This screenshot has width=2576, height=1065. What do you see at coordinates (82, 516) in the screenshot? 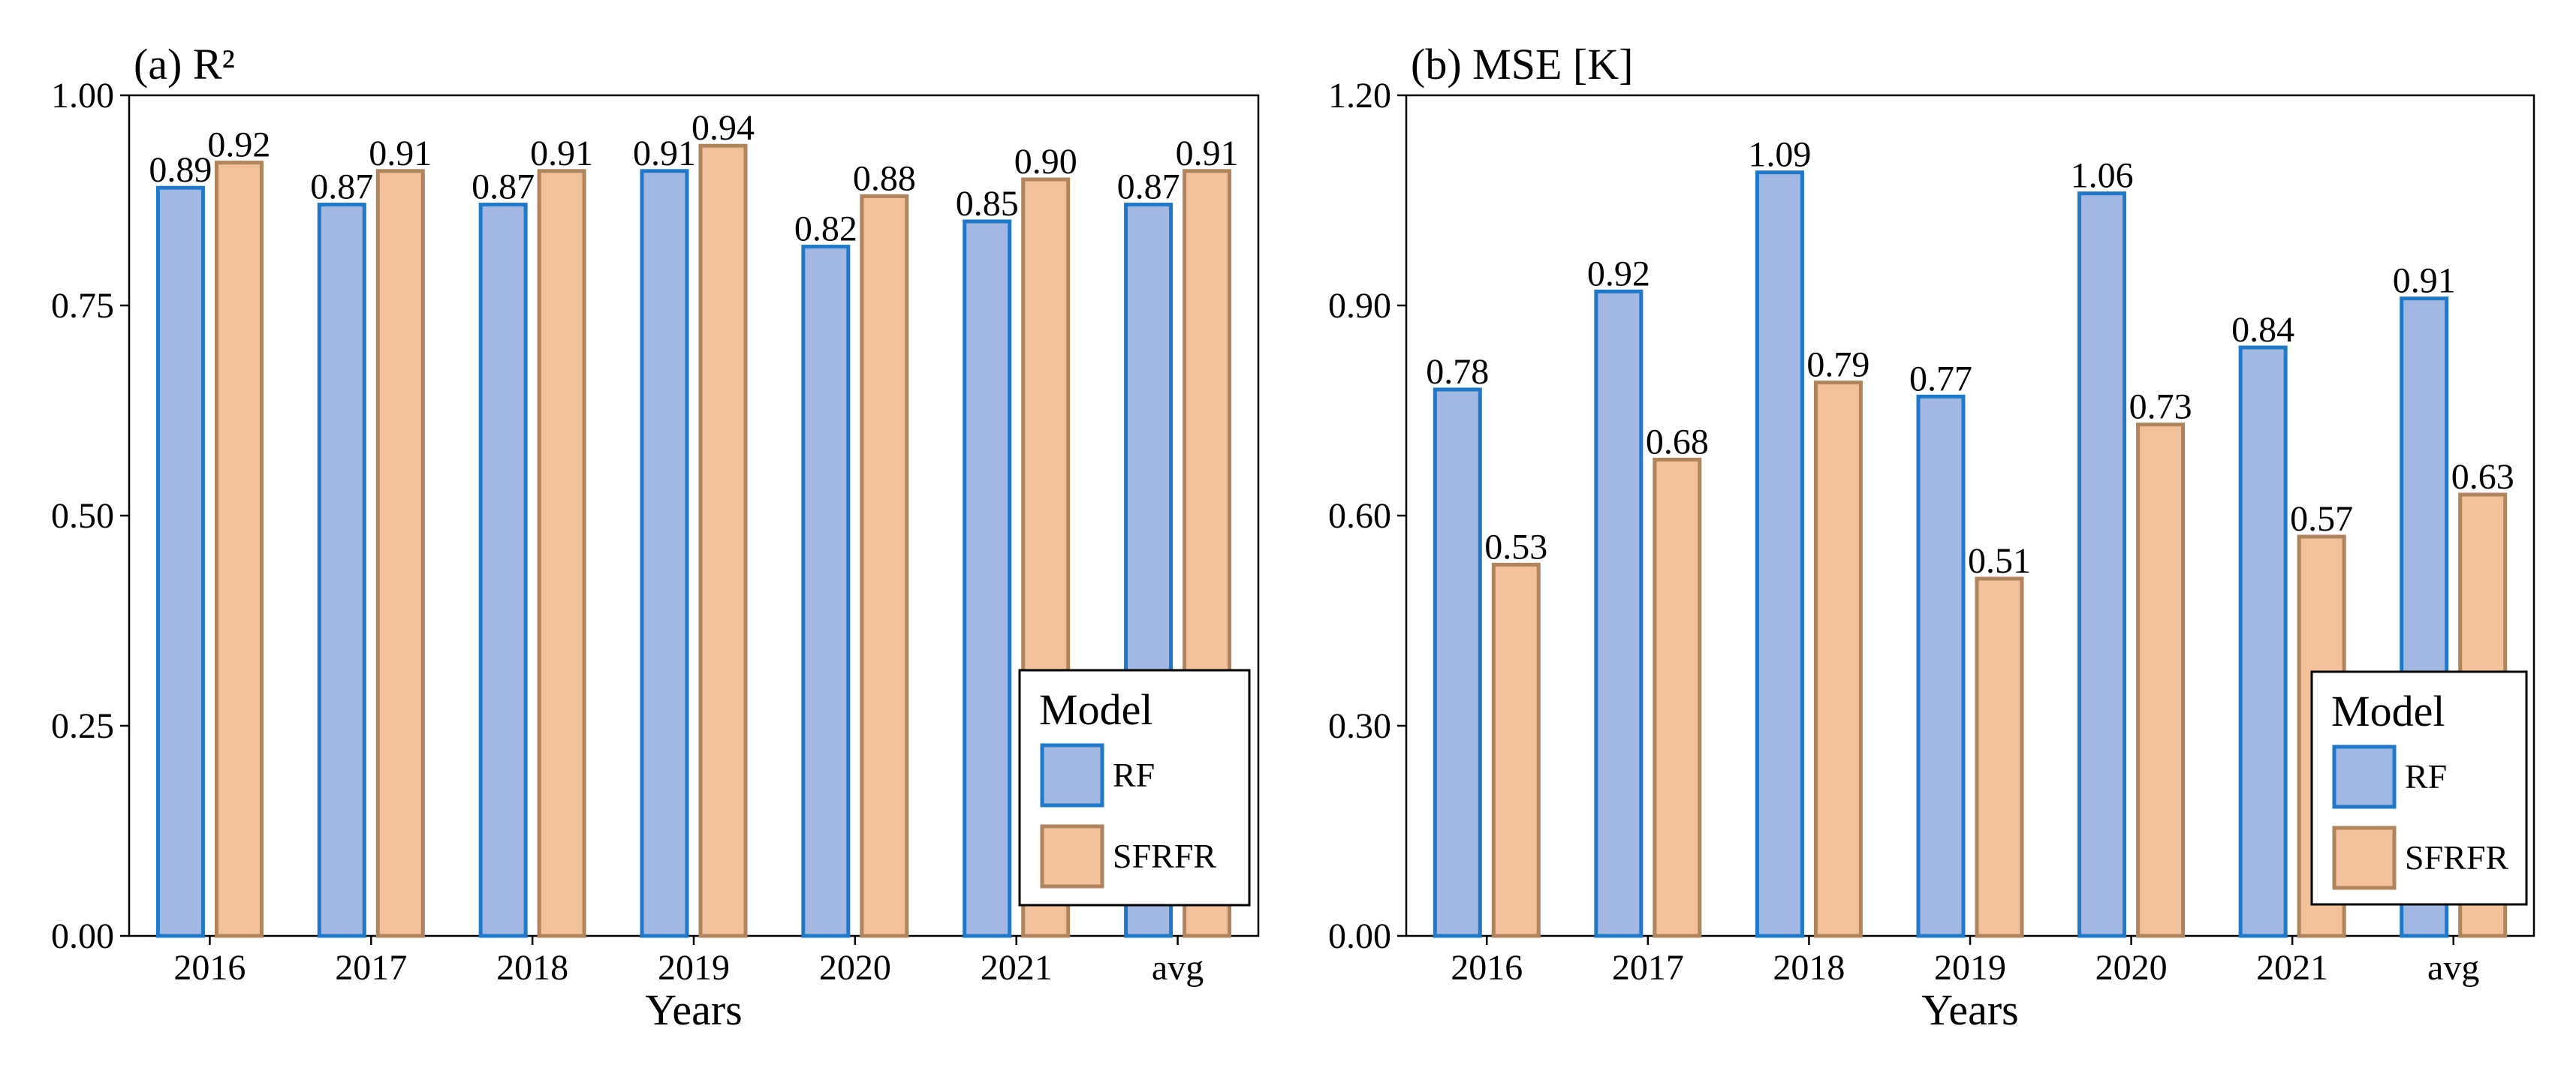
I see `y-tick-label: 0.50` at bounding box center [82, 516].